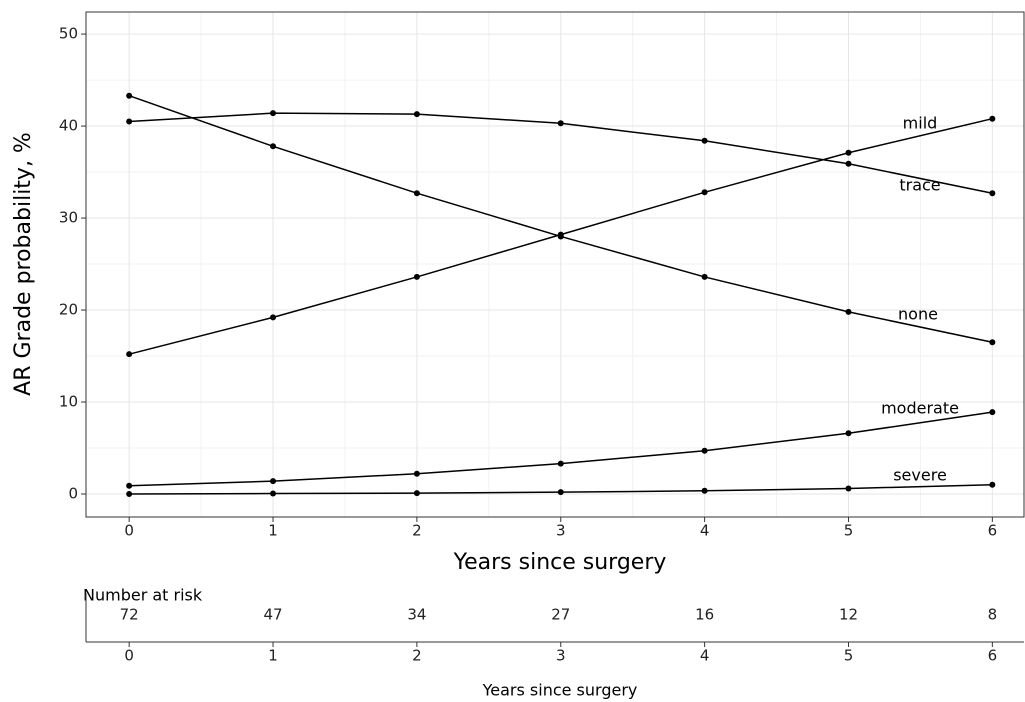  Describe the element at coordinates (68, 34) in the screenshot. I see `y-tick-label: 50` at that location.